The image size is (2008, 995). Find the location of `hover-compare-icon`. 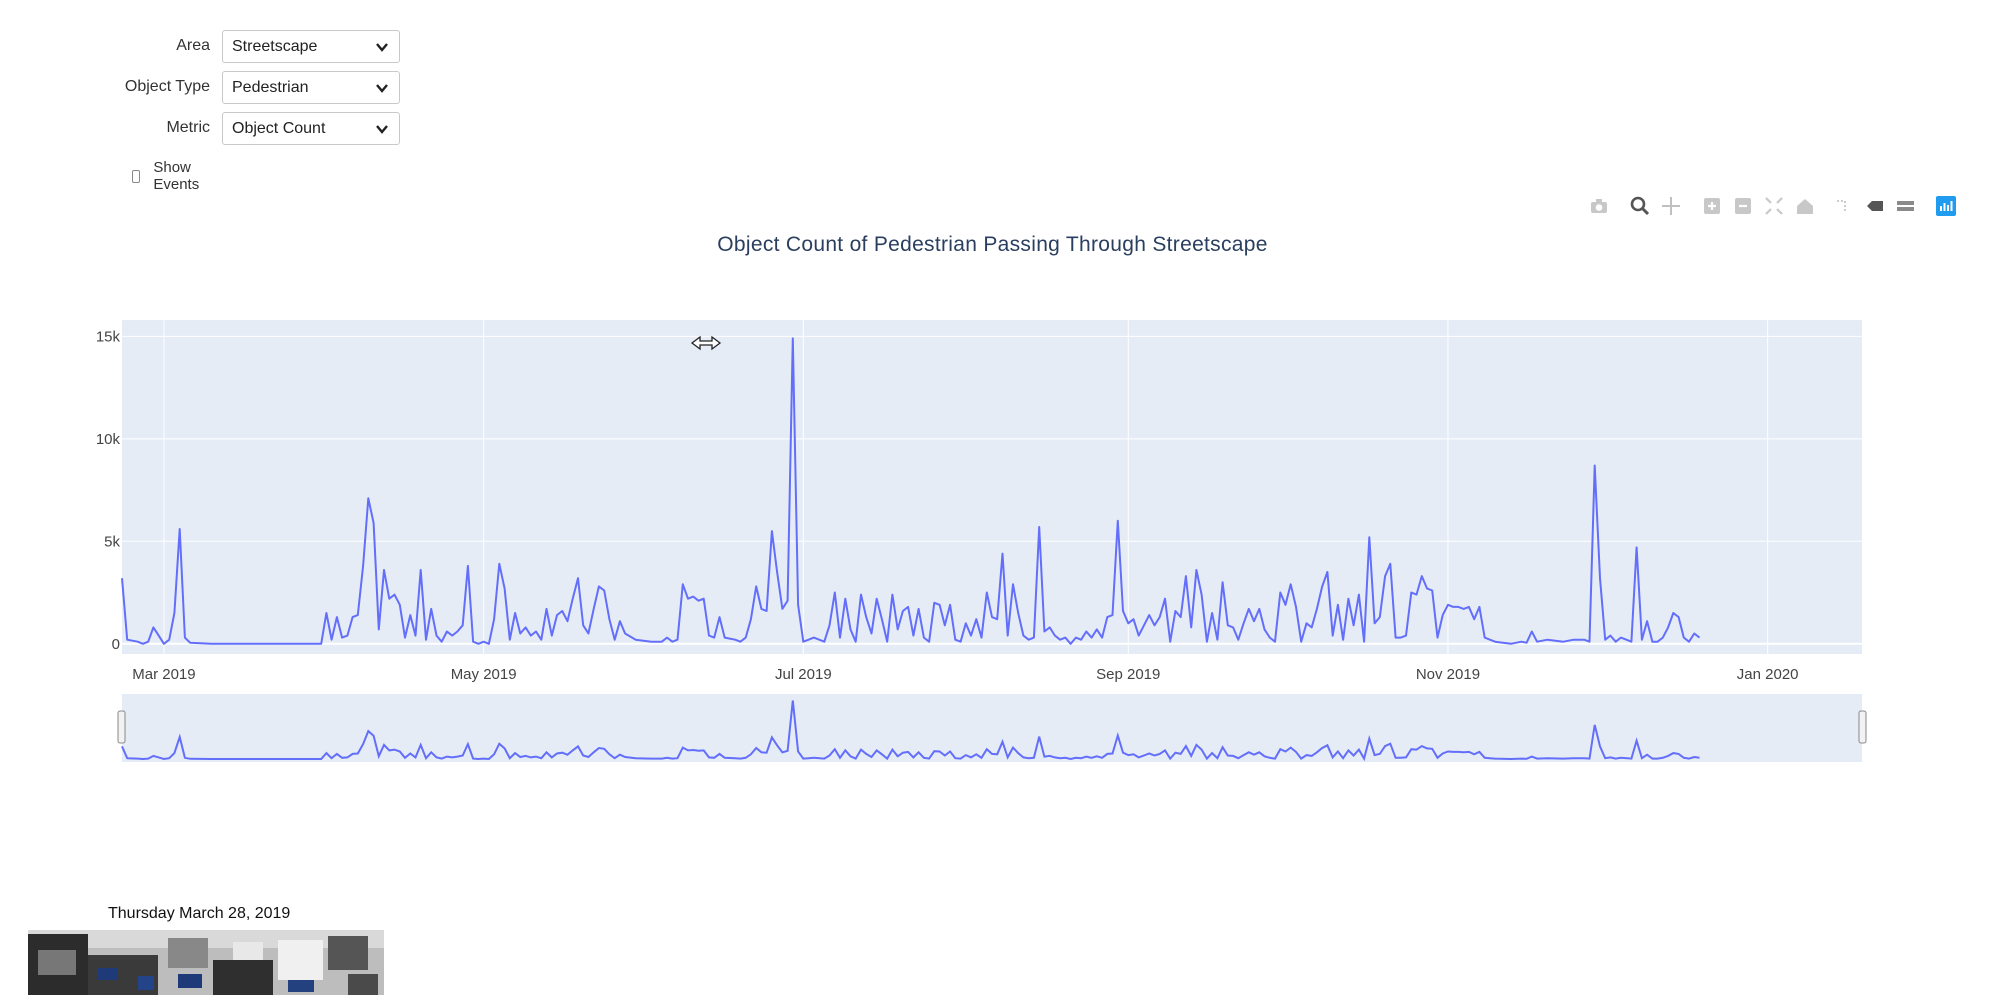

hover-compare-icon is located at coordinates (1905, 206).